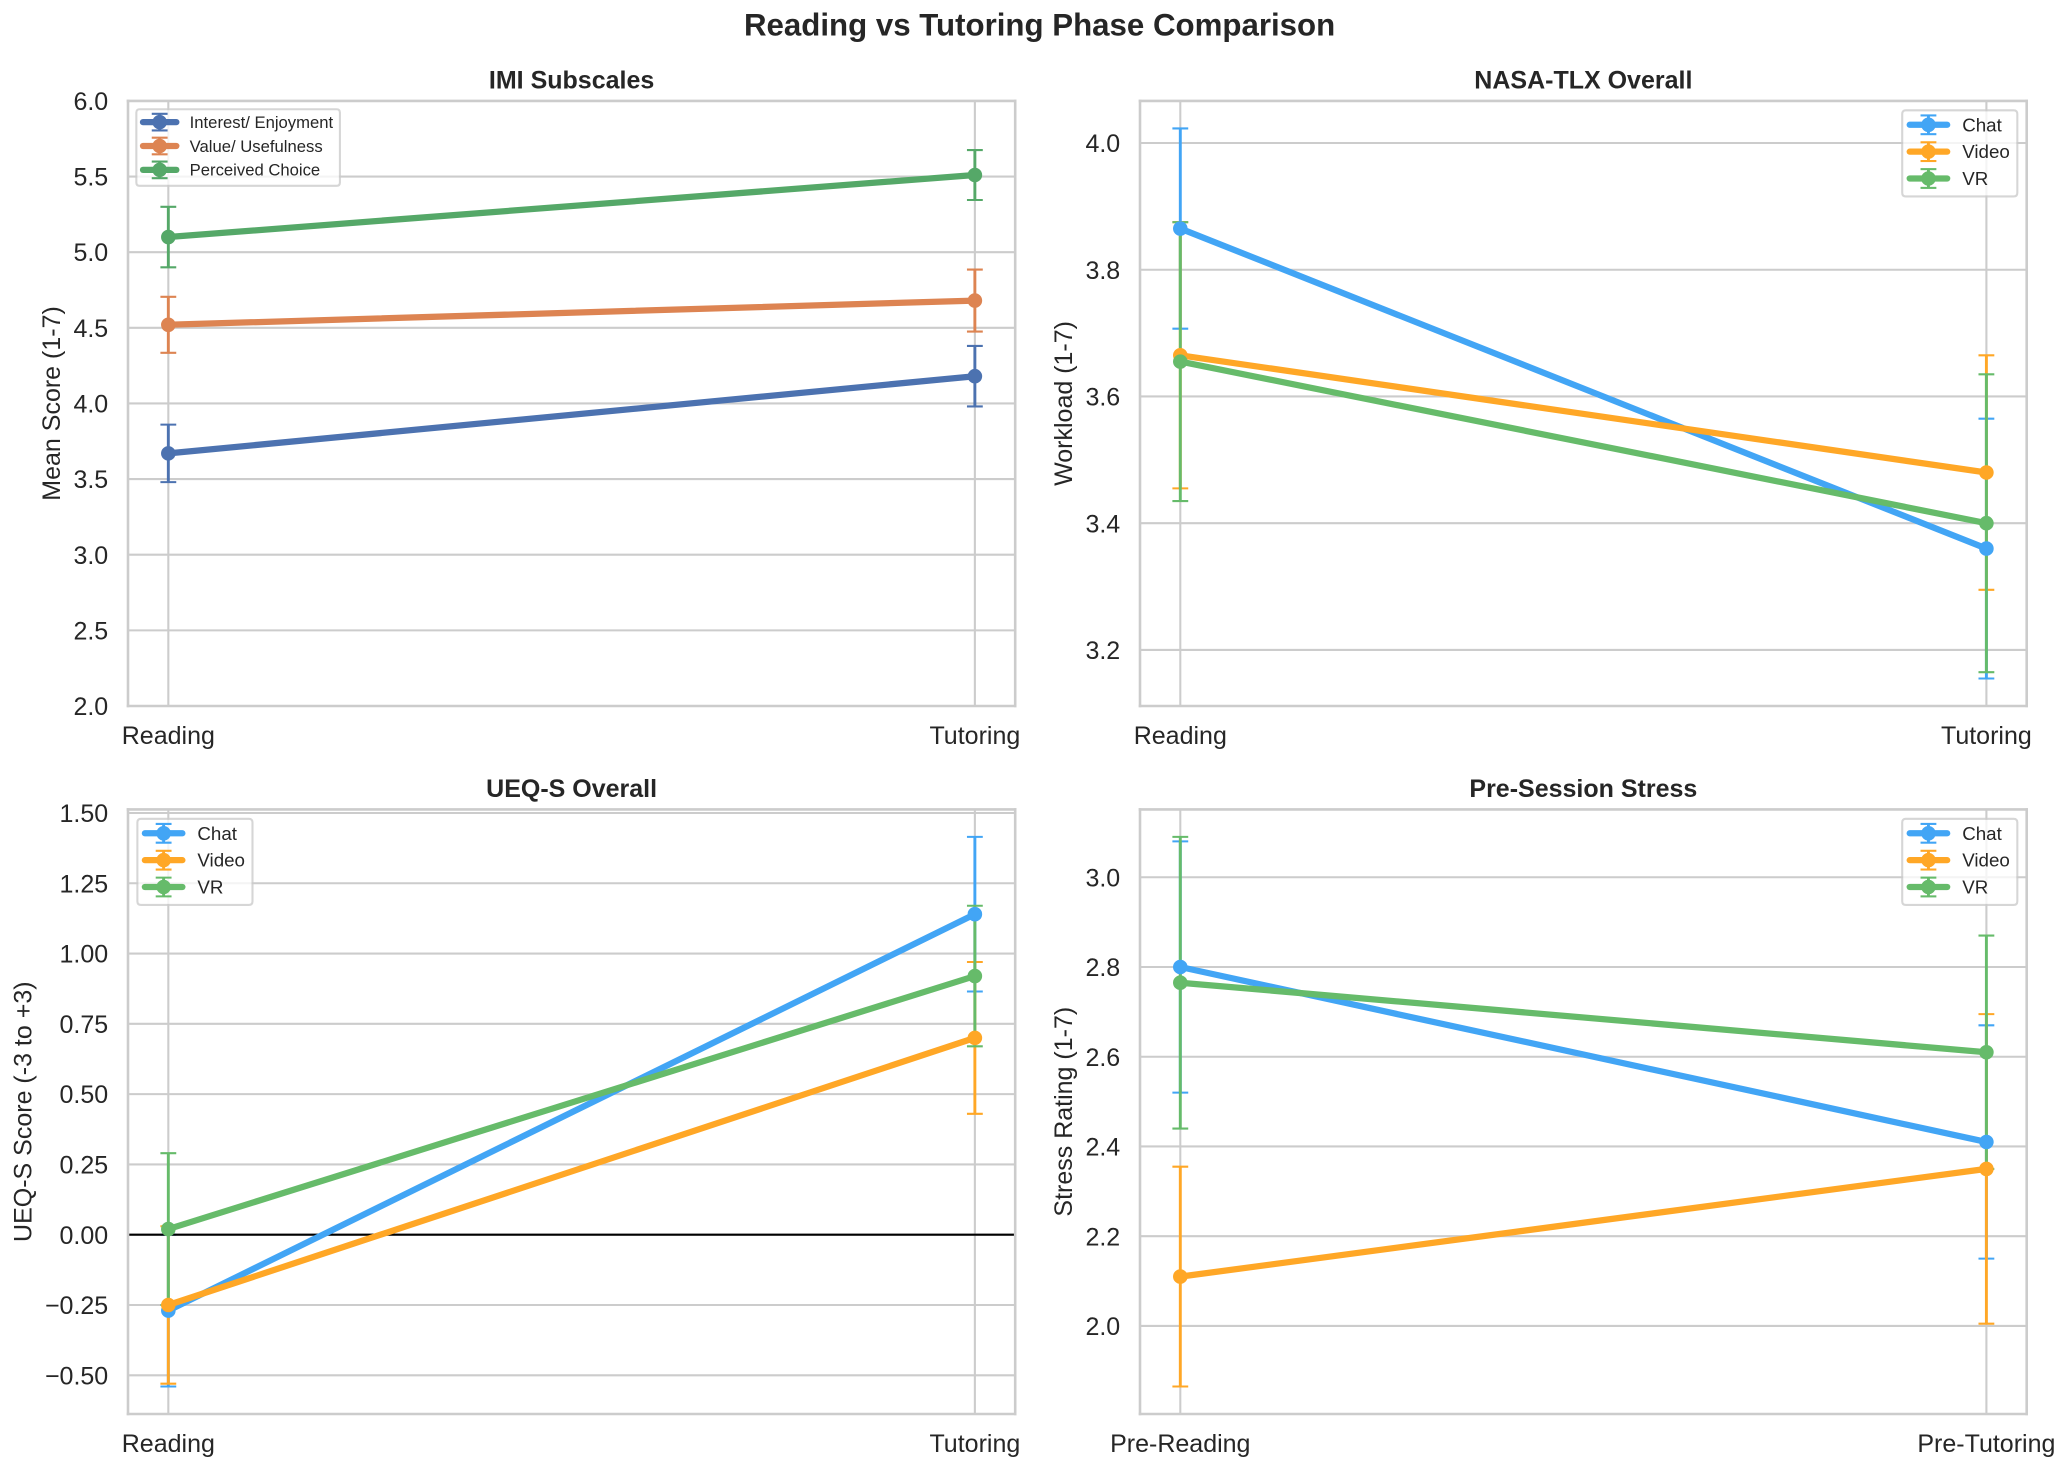  What do you see at coordinates (1102, 524) in the screenshot?
I see `svg-text: 3.4` at bounding box center [1102, 524].